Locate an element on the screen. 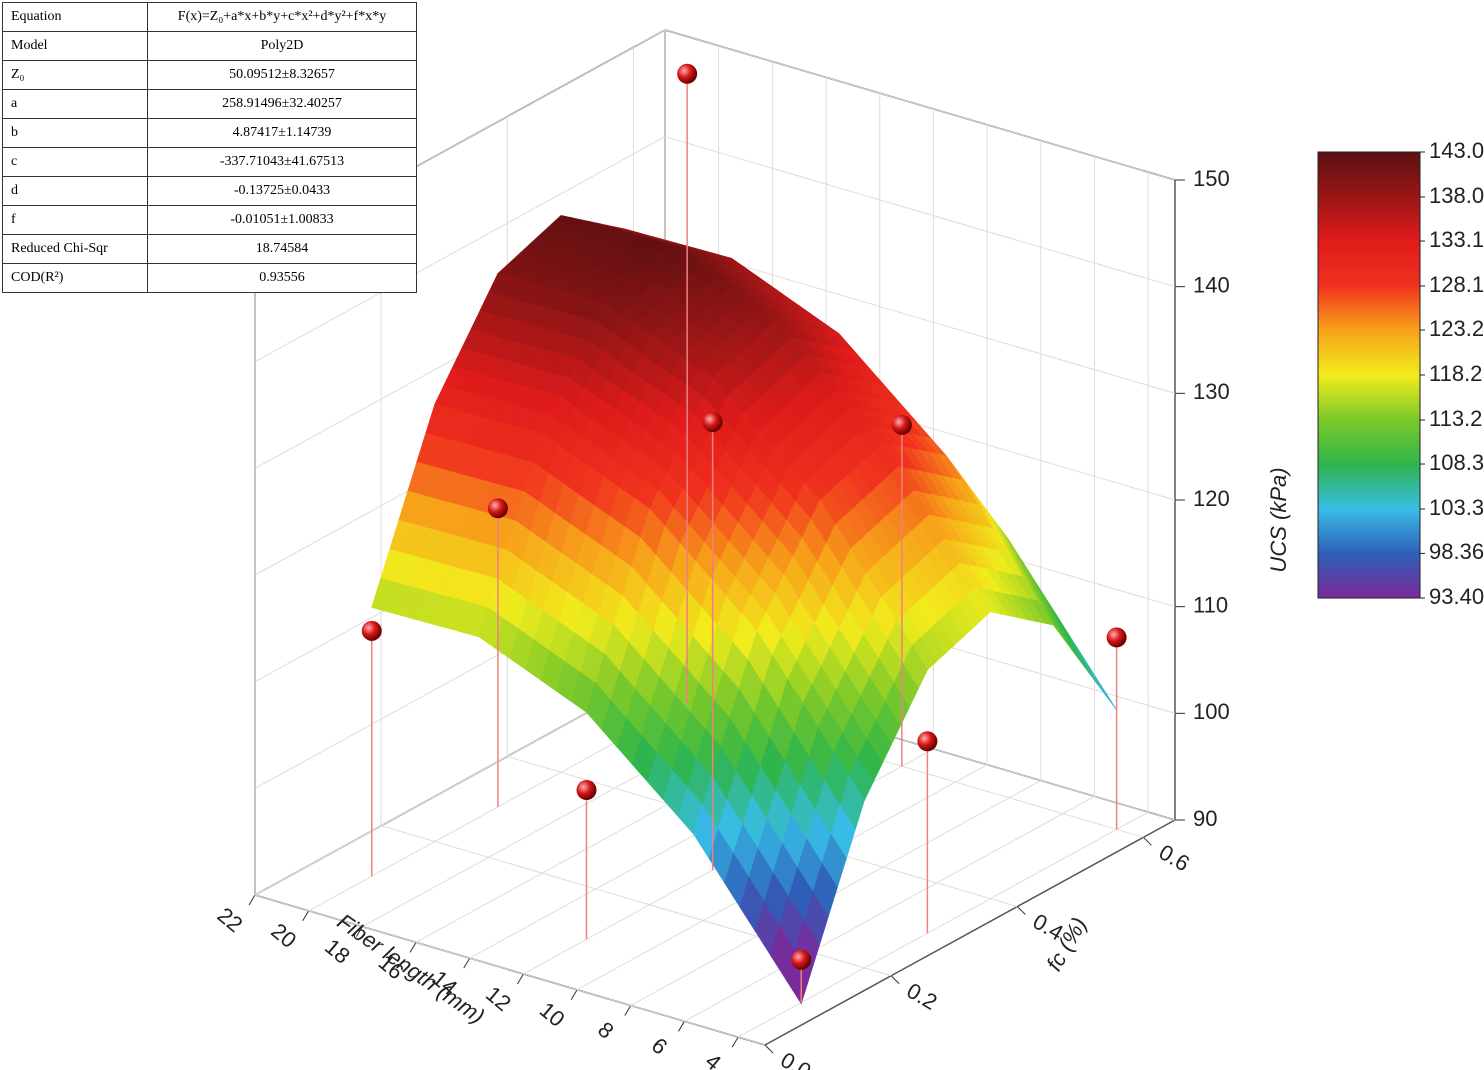  z-tick-label: 110 is located at coordinates (1210, 604).